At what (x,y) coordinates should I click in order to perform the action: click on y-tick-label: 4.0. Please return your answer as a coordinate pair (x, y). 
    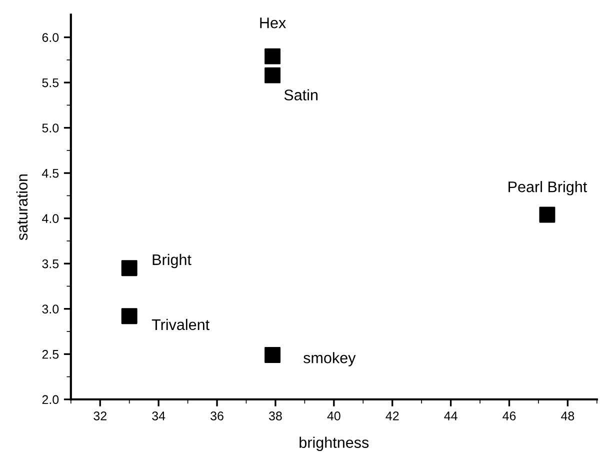
    Looking at the image, I should click on (50, 218).